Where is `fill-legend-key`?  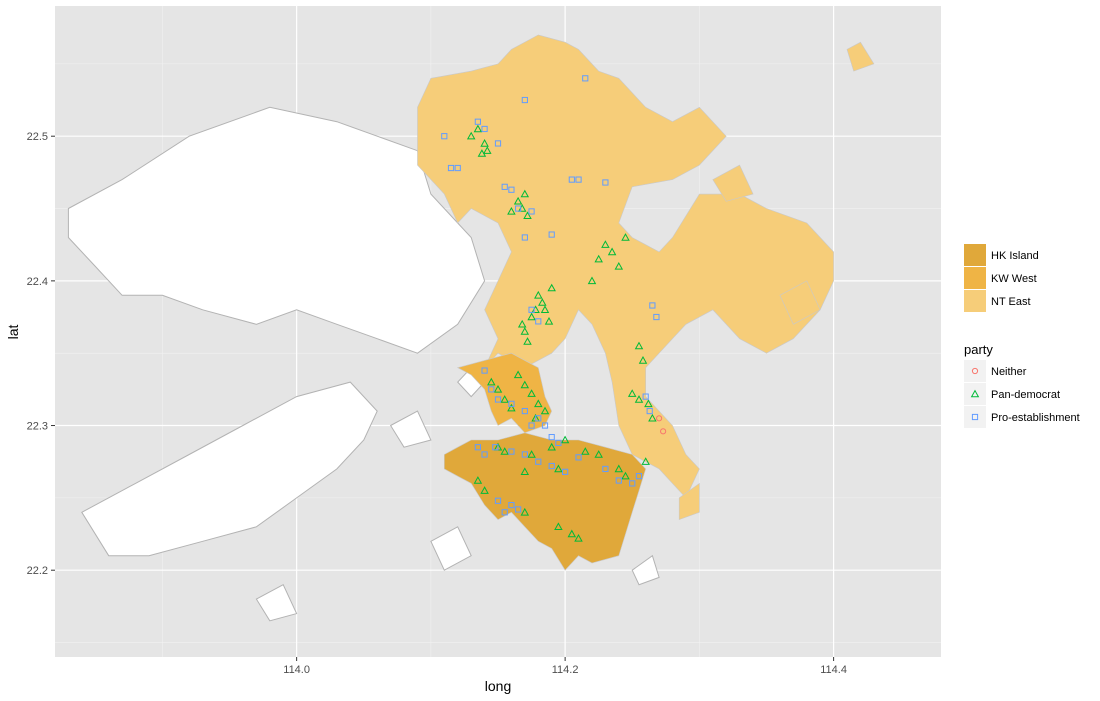
fill-legend-key is located at coordinates (975, 301).